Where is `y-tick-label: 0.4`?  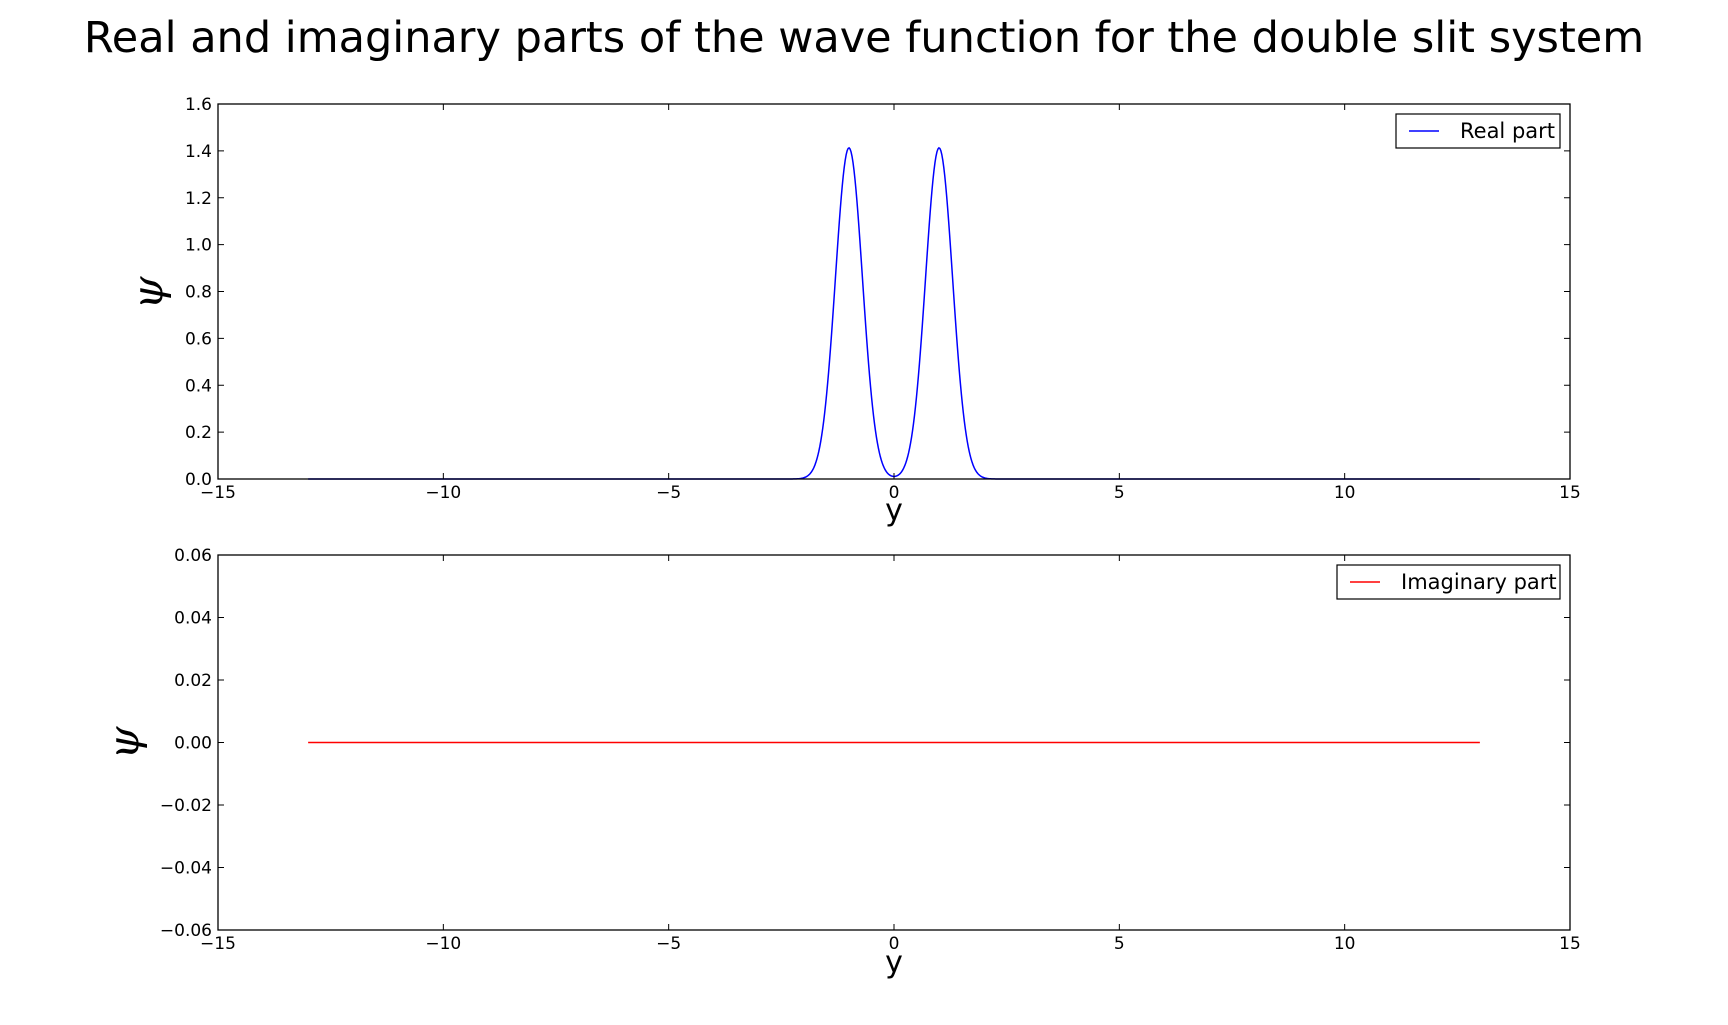 y-tick-label: 0.4 is located at coordinates (198, 386).